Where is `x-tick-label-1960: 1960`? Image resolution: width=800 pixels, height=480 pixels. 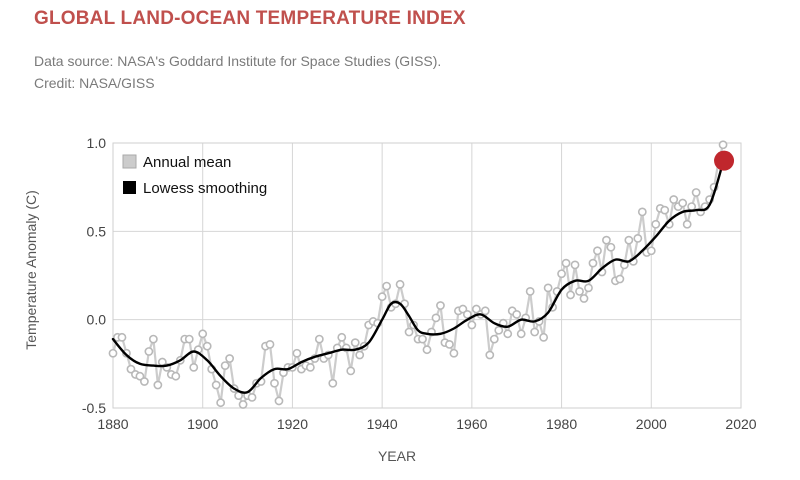 x-tick-label-1960: 1960 is located at coordinates (471, 424).